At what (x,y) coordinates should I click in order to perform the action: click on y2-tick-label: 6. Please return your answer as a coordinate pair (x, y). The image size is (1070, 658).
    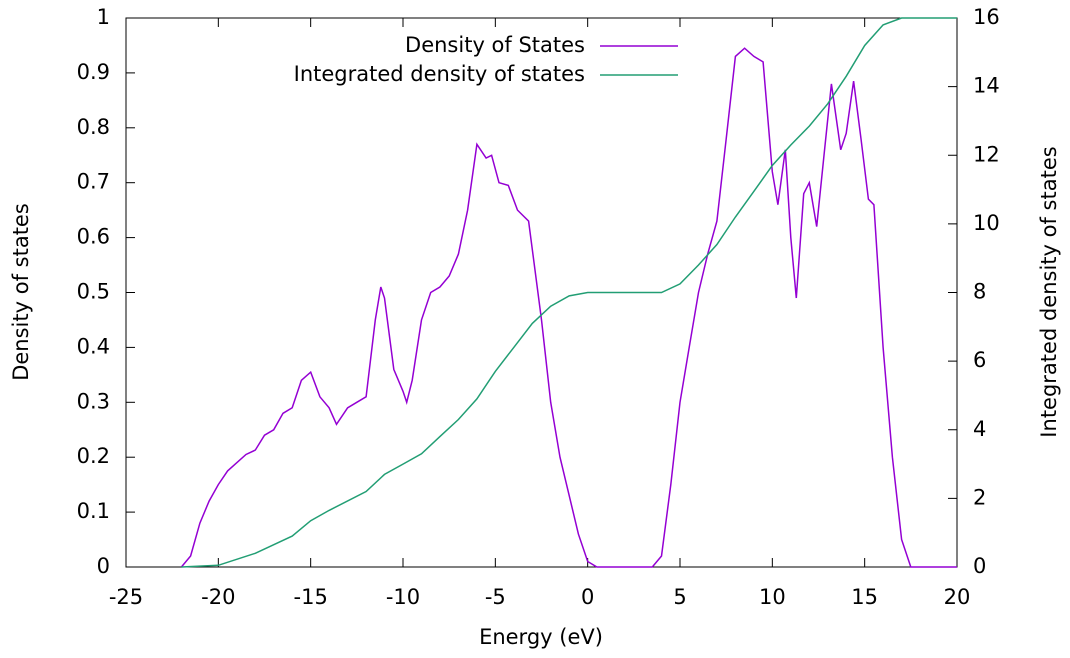
    Looking at the image, I should click on (979, 360).